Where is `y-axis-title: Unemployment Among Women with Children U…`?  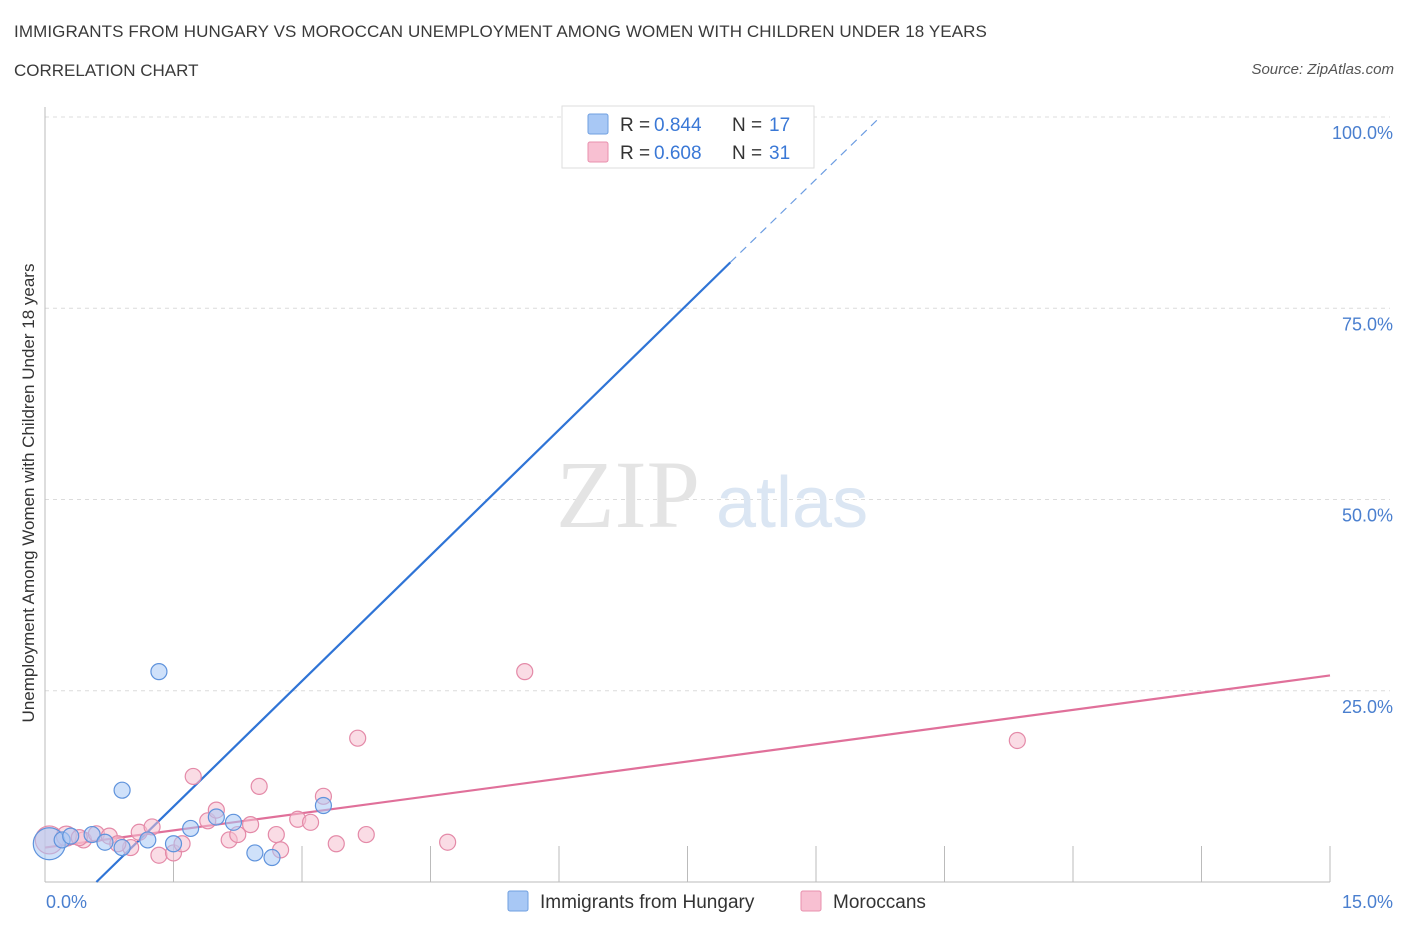 y-axis-title: Unemployment Among Women with Children U… is located at coordinates (28, 493).